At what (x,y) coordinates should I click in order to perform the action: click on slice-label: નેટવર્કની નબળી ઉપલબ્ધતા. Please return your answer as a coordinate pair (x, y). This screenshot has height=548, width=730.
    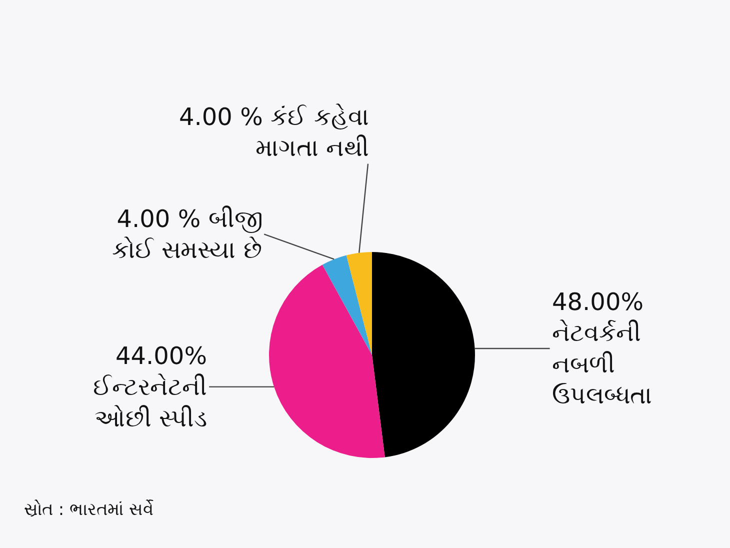
    Looking at the image, I should click on (602, 364).